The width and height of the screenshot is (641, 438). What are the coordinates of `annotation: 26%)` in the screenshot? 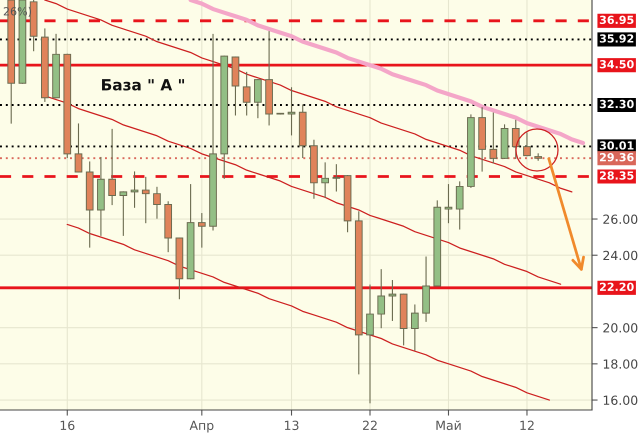 It's located at (18, 11).